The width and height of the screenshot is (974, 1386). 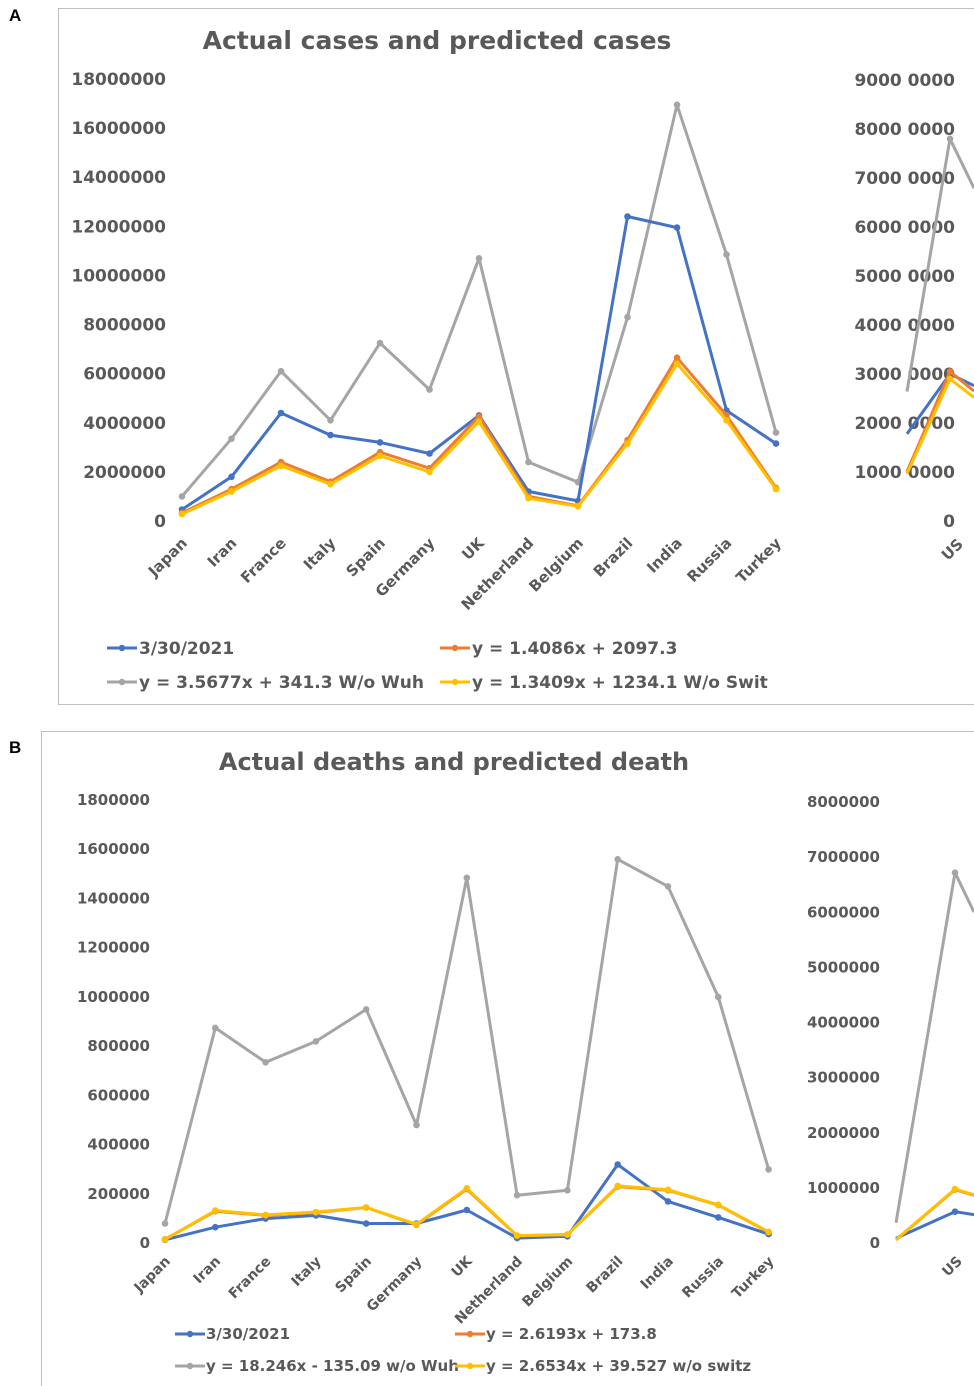 I want to click on chart-b-category-label: Italy, so click(x=306, y=1272).